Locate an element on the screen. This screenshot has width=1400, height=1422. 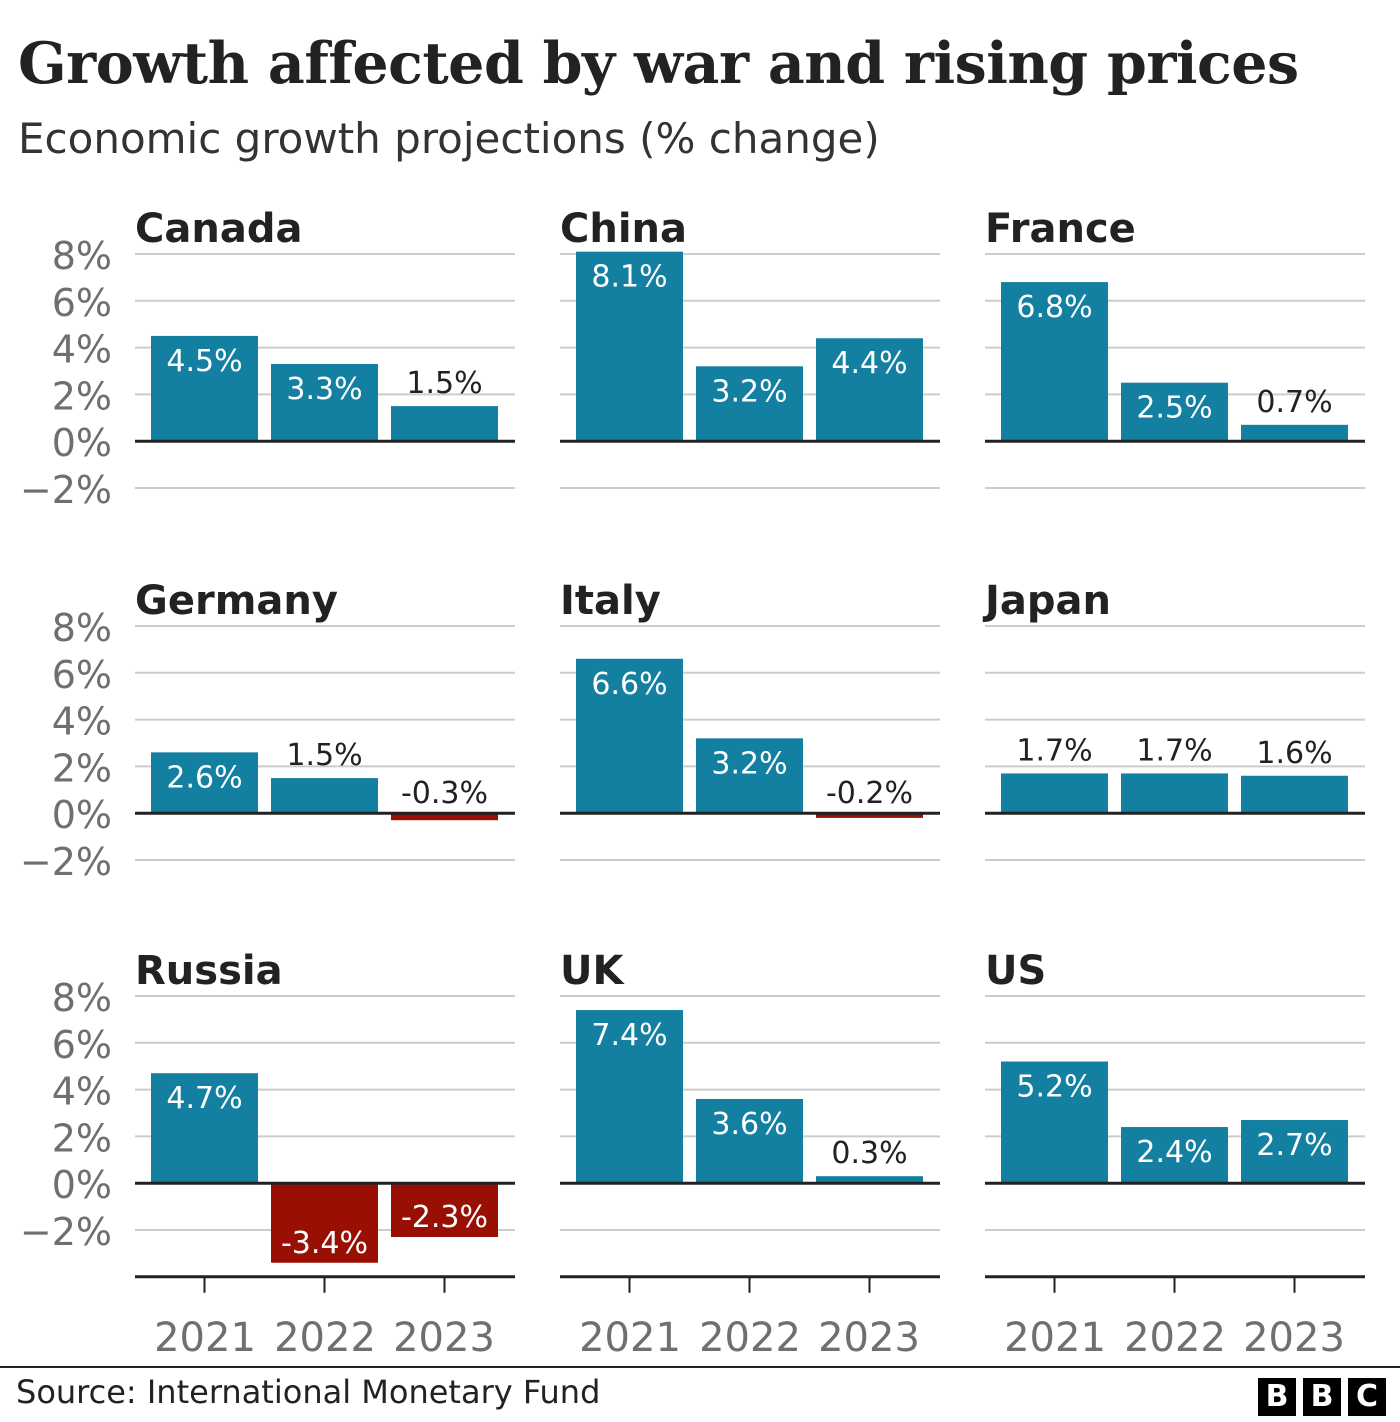
bar-value-label: -0.2% is located at coordinates (869, 793).